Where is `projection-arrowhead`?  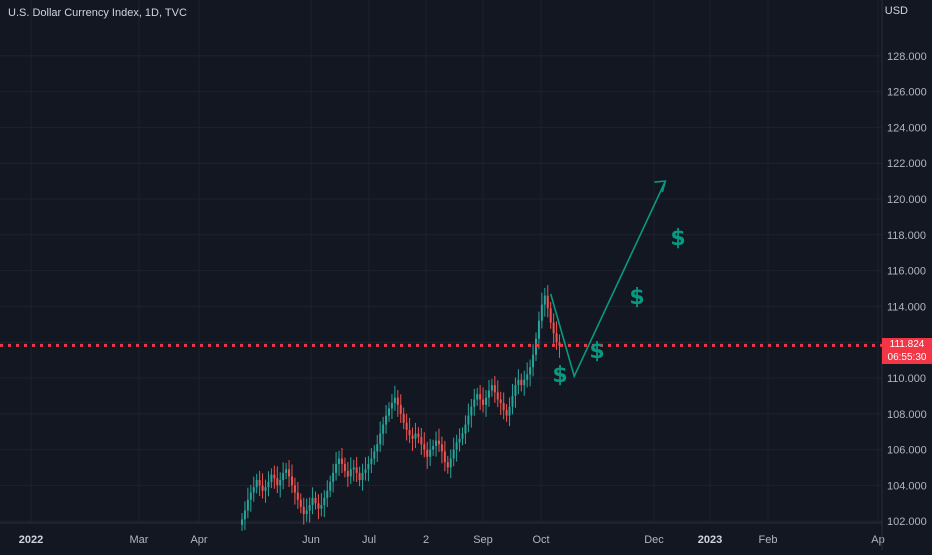
projection-arrowhead is located at coordinates (660, 186).